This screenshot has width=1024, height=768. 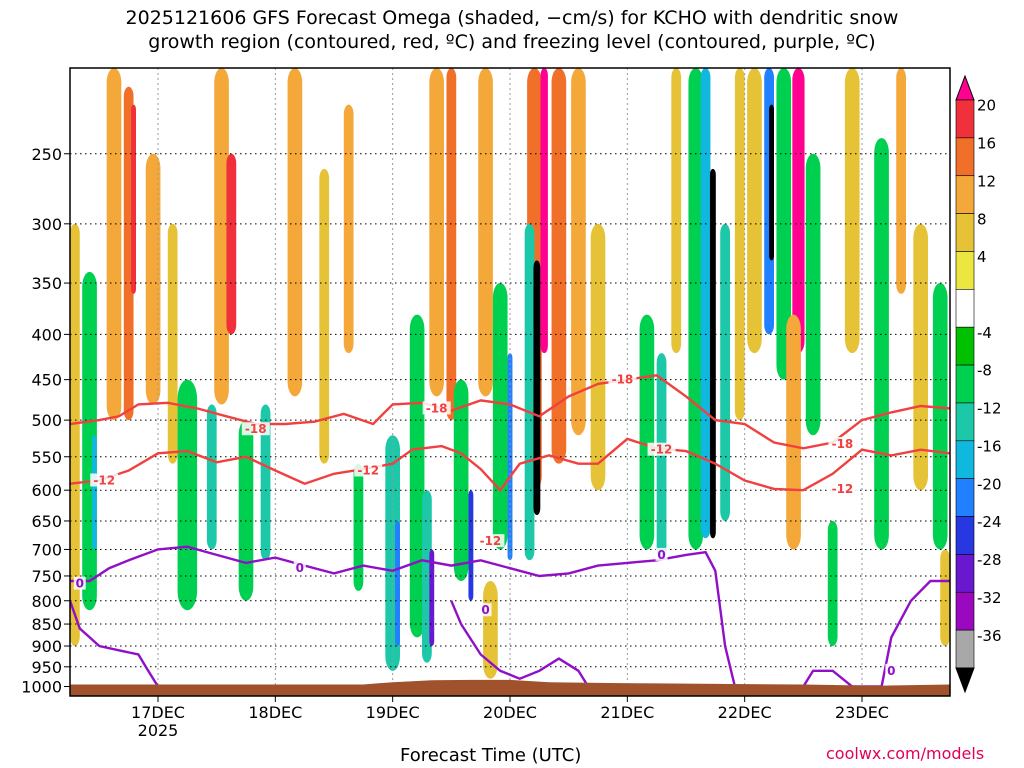 What do you see at coordinates (46, 334) in the screenshot?
I see `y-tick-label: 400` at bounding box center [46, 334].